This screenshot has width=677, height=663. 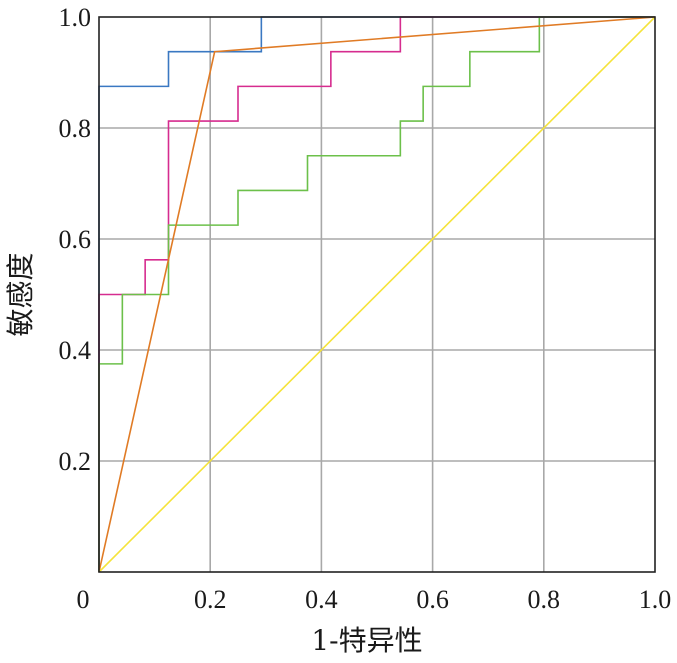 I want to click on x-tick-label: 0, so click(x=83, y=599).